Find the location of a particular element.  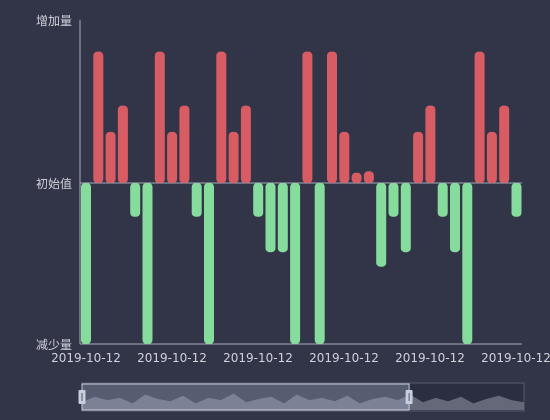

y-label-initial: 初始值 is located at coordinates (54, 183).